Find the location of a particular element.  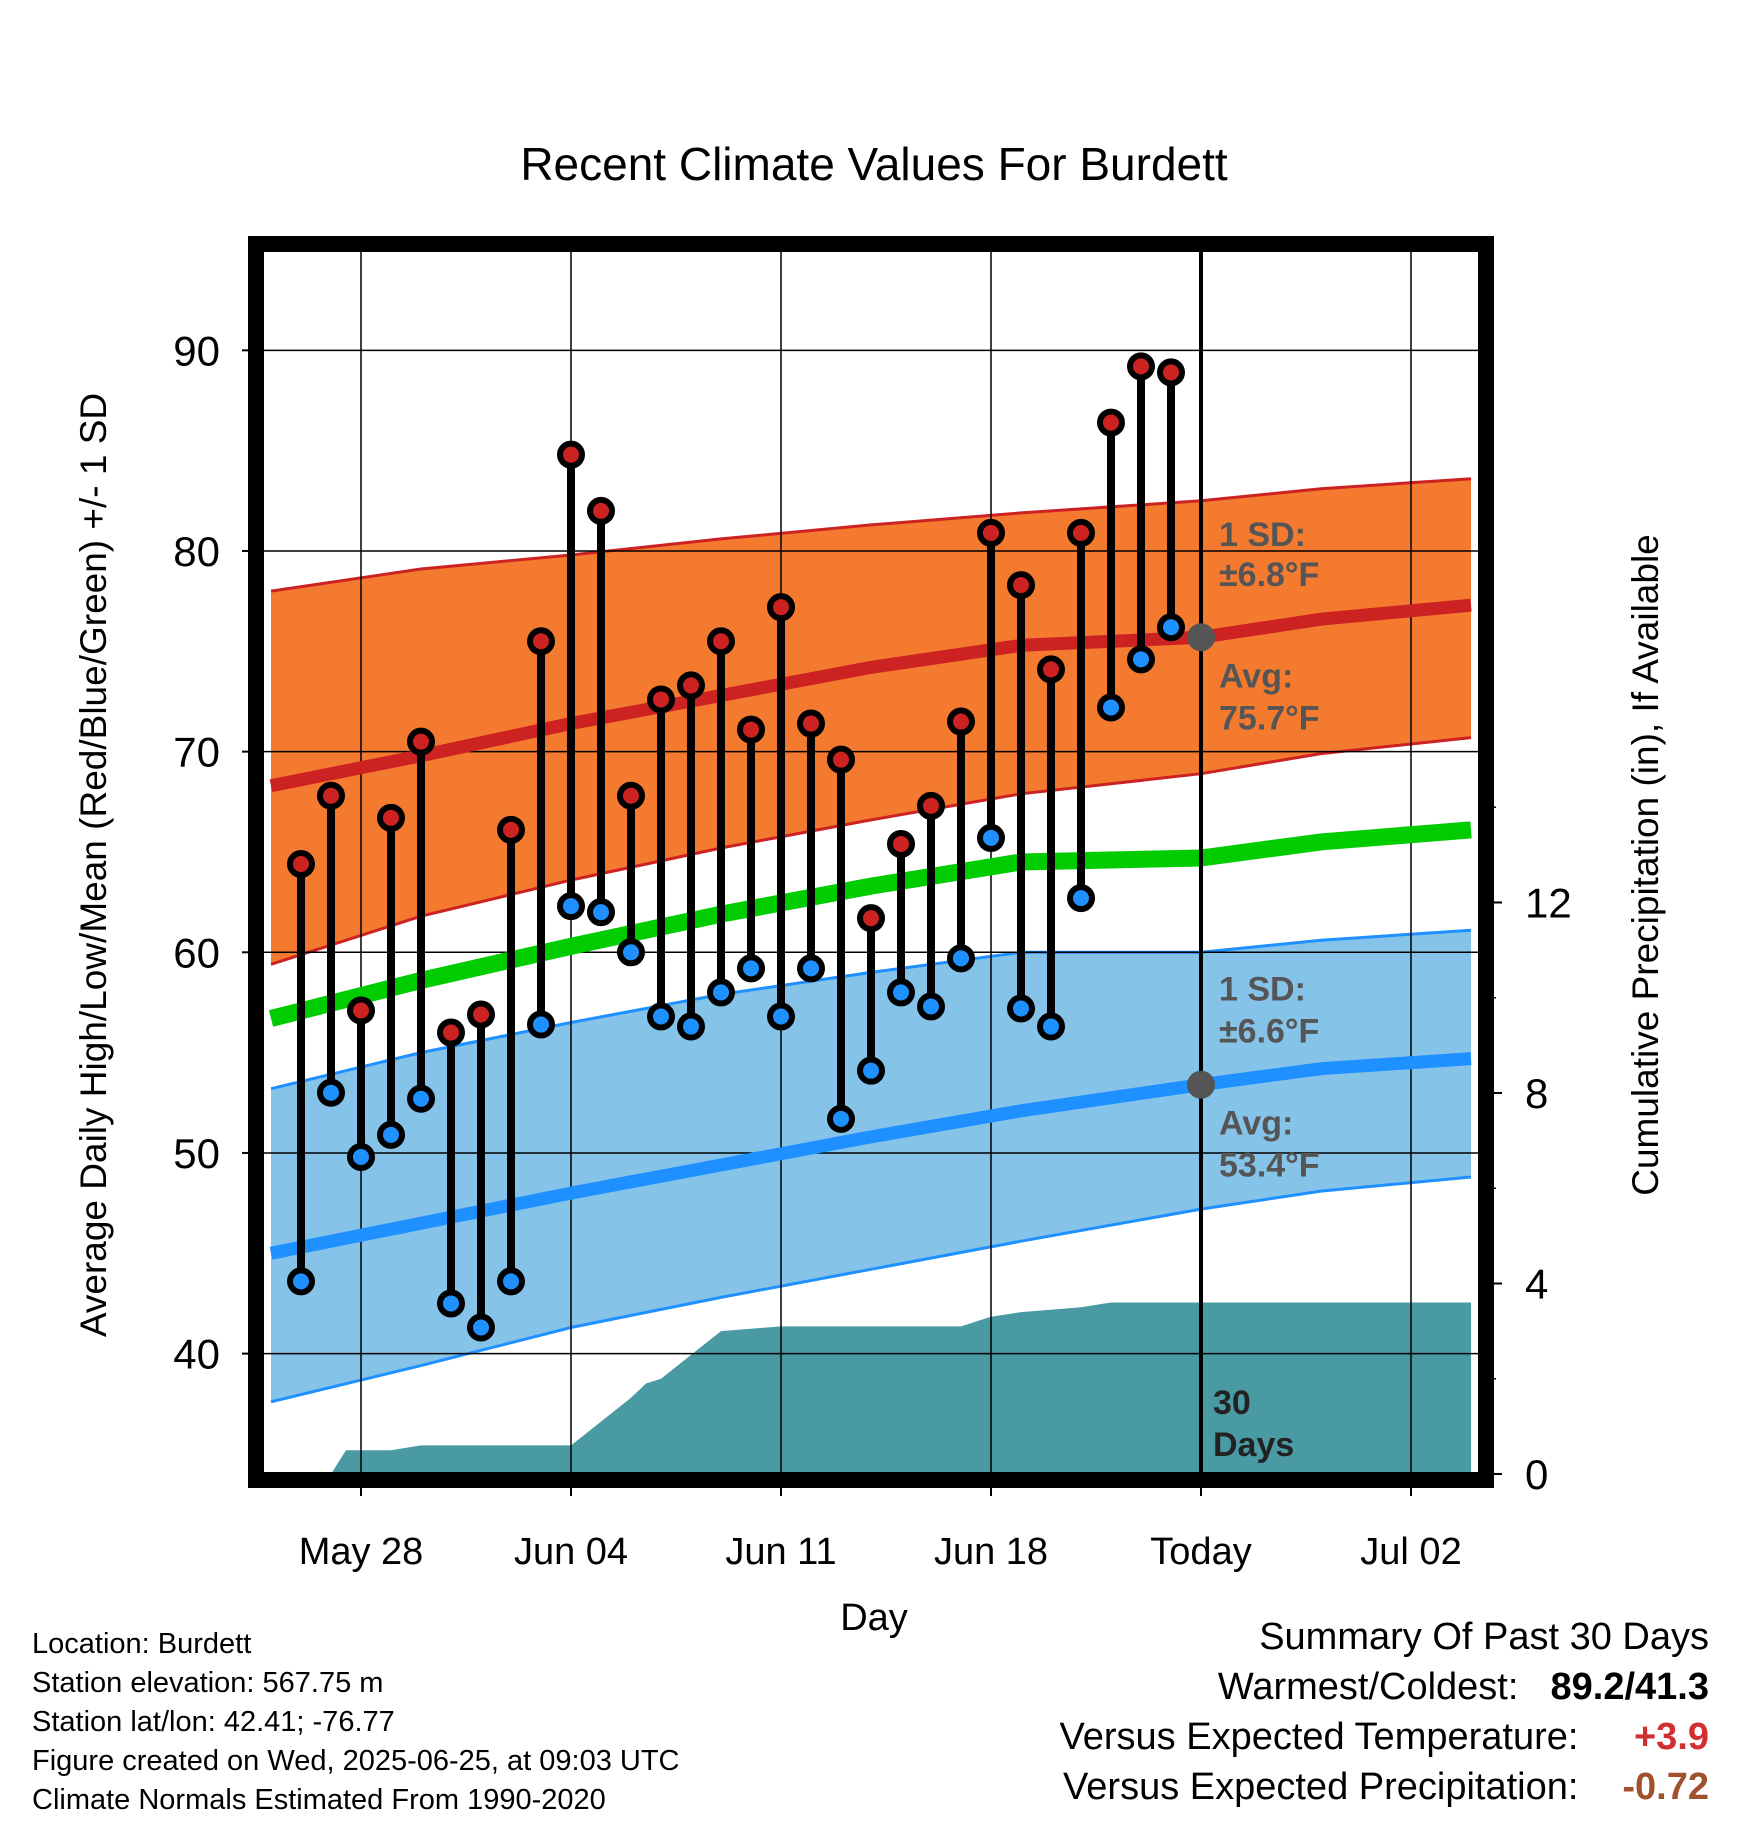

location-text: Location: Burdett is located at coordinates (142, 1644).